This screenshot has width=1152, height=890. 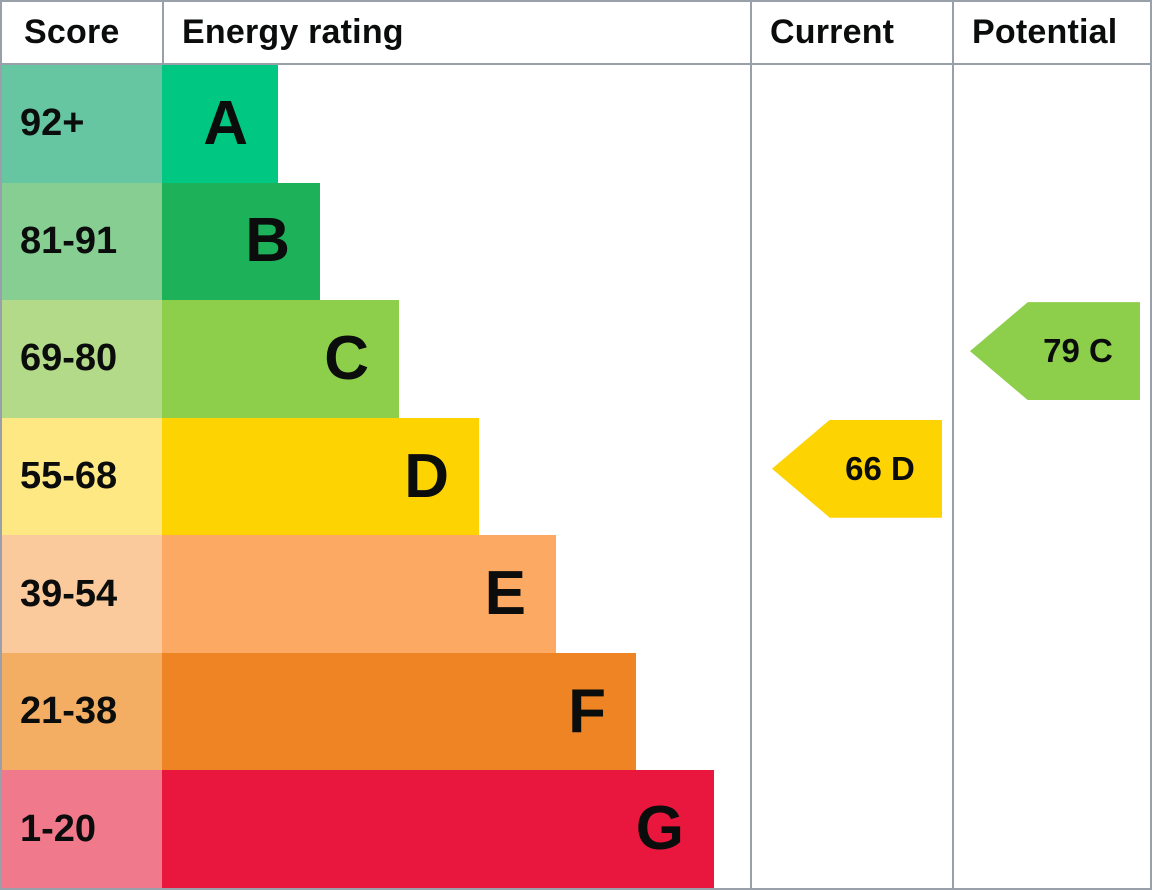 I want to click on score-range-c: 69-80, so click(x=82, y=359).